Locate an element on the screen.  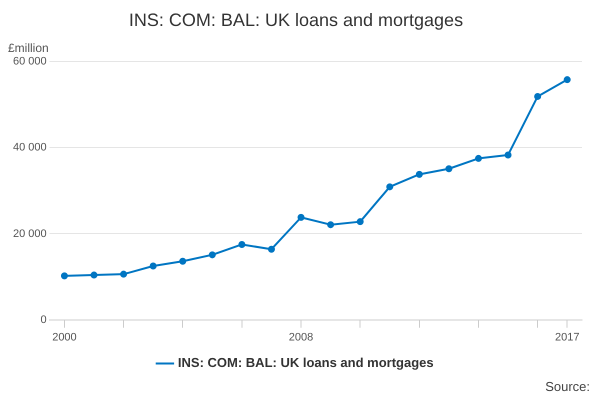
y-tick-label: 60 000 is located at coordinates (29, 62).